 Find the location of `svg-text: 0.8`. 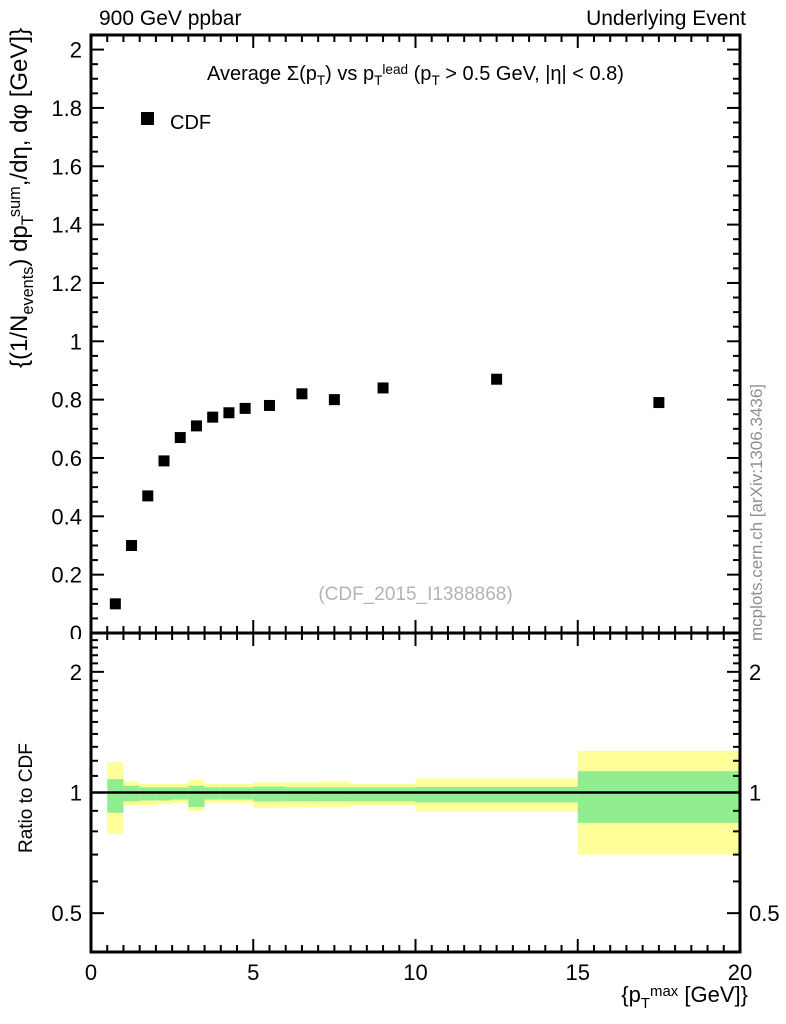

svg-text: 0.8 is located at coordinates (66, 400).